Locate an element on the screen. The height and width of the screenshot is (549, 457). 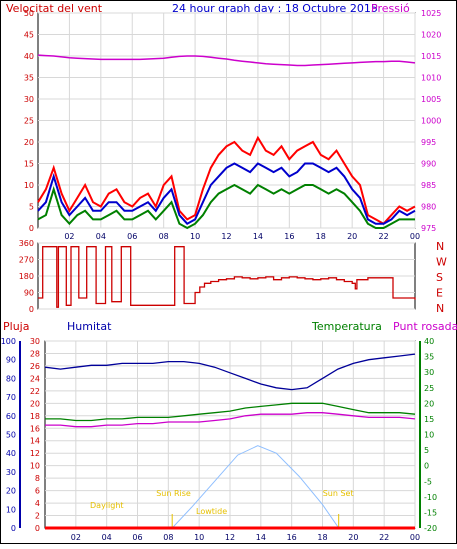
wind-left-axis: 0 5 10 15 20 25 30 35 40 45 50 is located at coordinates (29, 121).